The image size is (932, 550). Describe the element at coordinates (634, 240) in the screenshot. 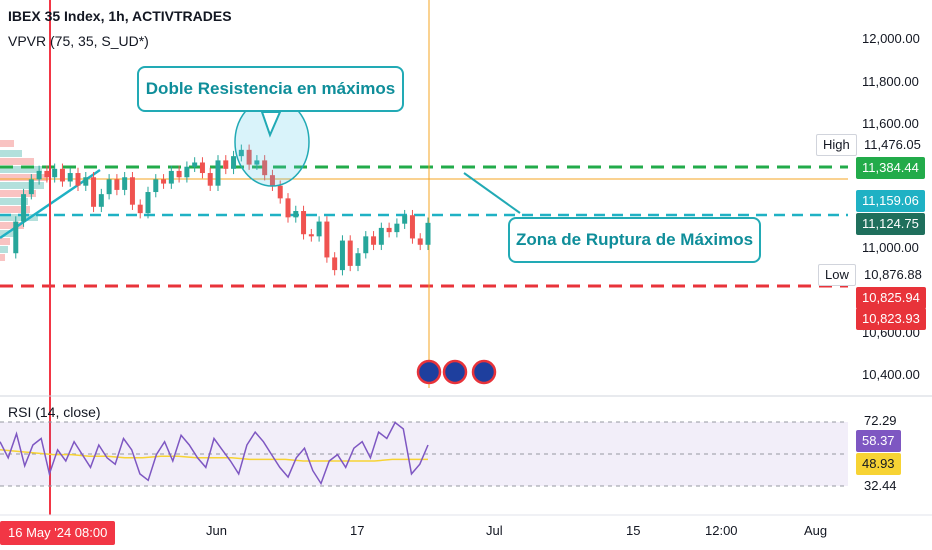

I see `breakout-zone-callout: Zona de Ruptura de Máximos` at that location.